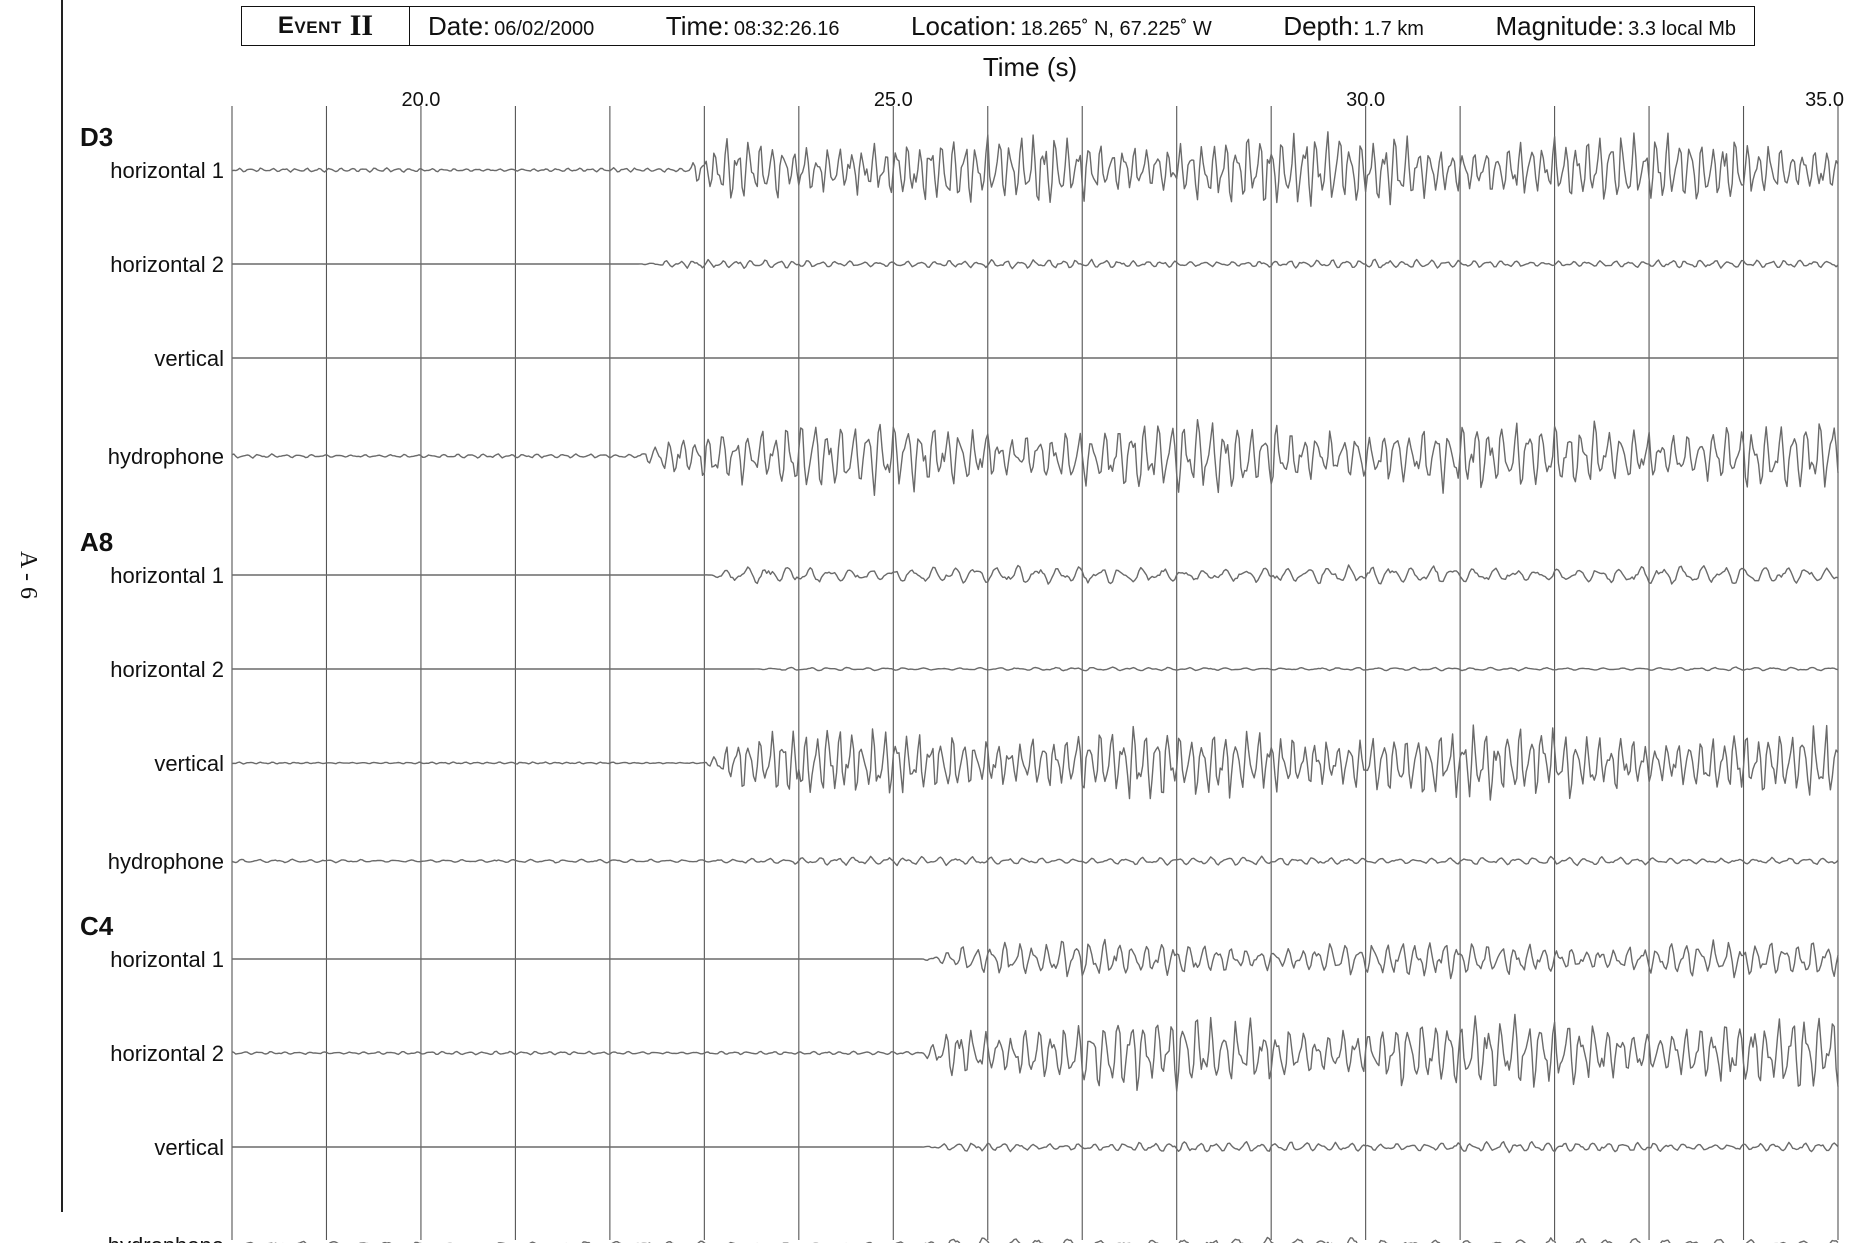 This screenshot has height=1243, width=1856. What do you see at coordinates (96, 542) in the screenshot?
I see `station-label: A8` at bounding box center [96, 542].